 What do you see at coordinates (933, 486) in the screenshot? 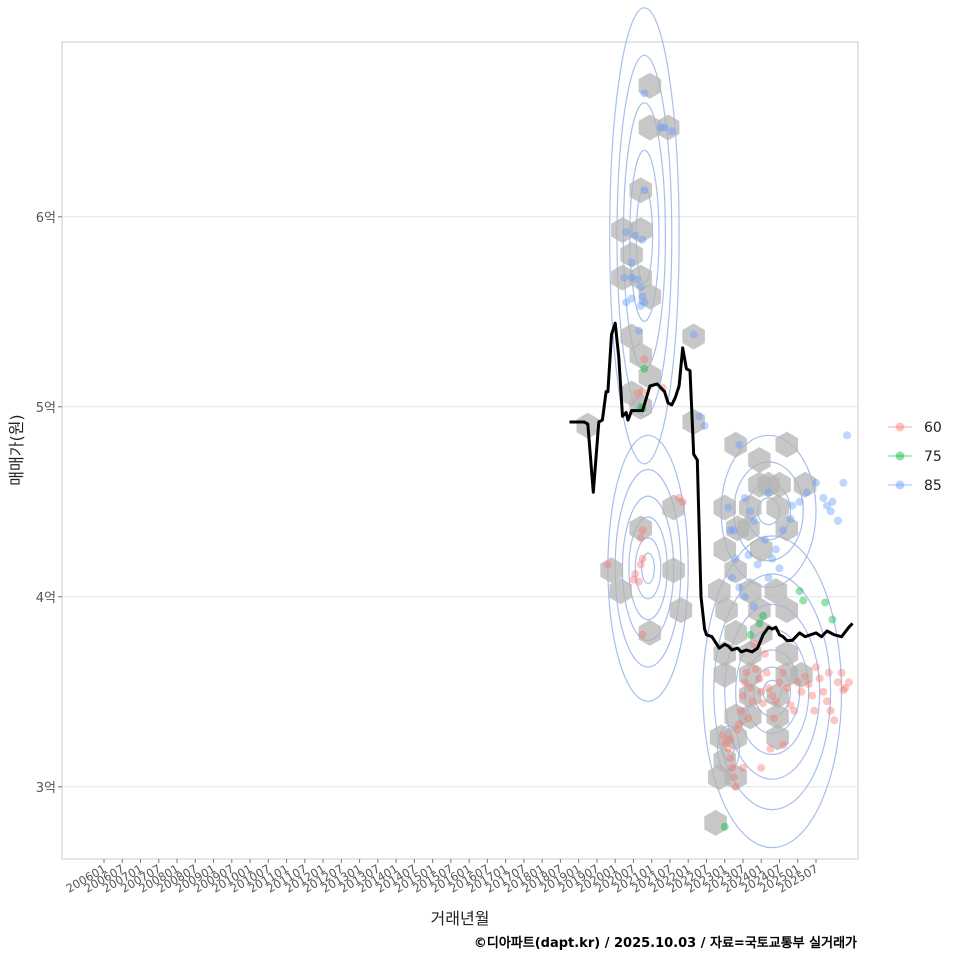
I see `legend-label-85: 85` at bounding box center [933, 486].